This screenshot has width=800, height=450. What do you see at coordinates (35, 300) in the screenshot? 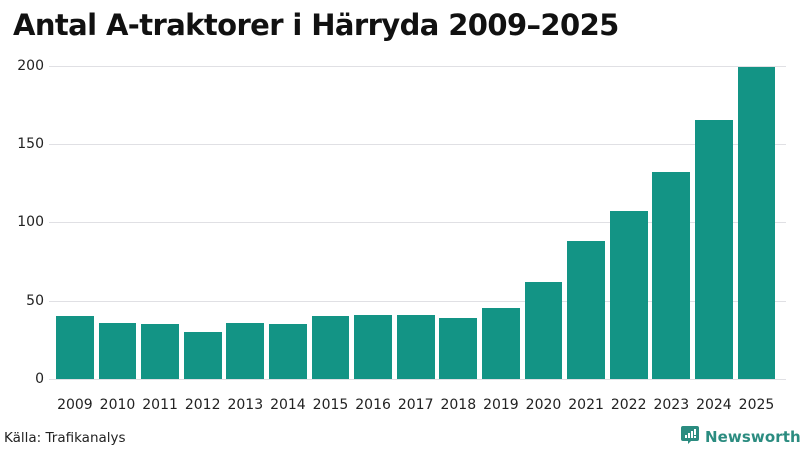
I see `y-tick-label: 50` at bounding box center [35, 300].